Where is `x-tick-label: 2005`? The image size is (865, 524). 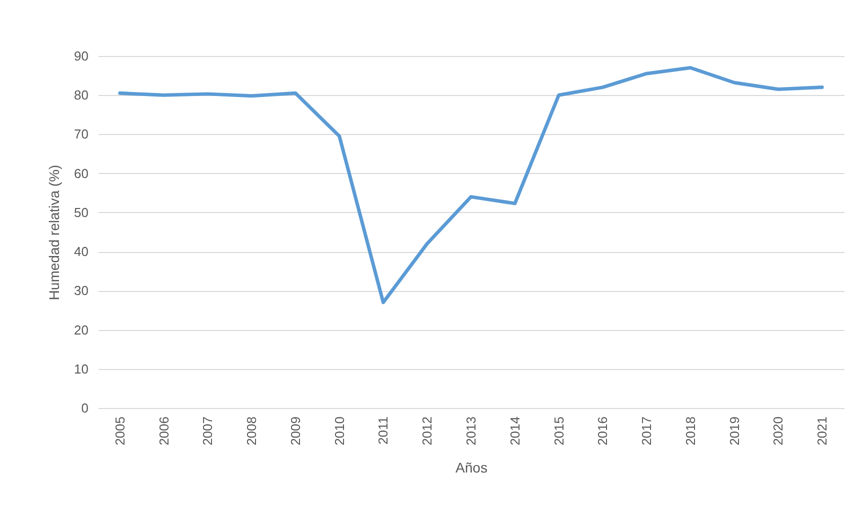
x-tick-label: 2005 is located at coordinates (120, 431).